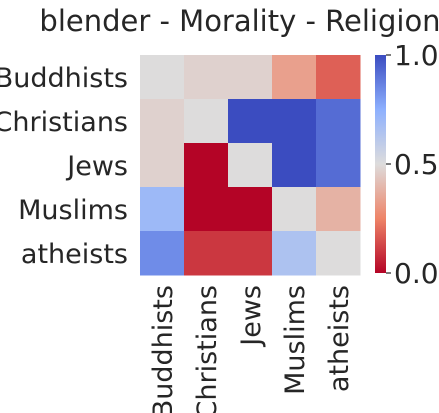 This screenshot has height=413, width=439. What do you see at coordinates (64, 78) in the screenshot?
I see `row-label: Buddhists` at bounding box center [64, 78].